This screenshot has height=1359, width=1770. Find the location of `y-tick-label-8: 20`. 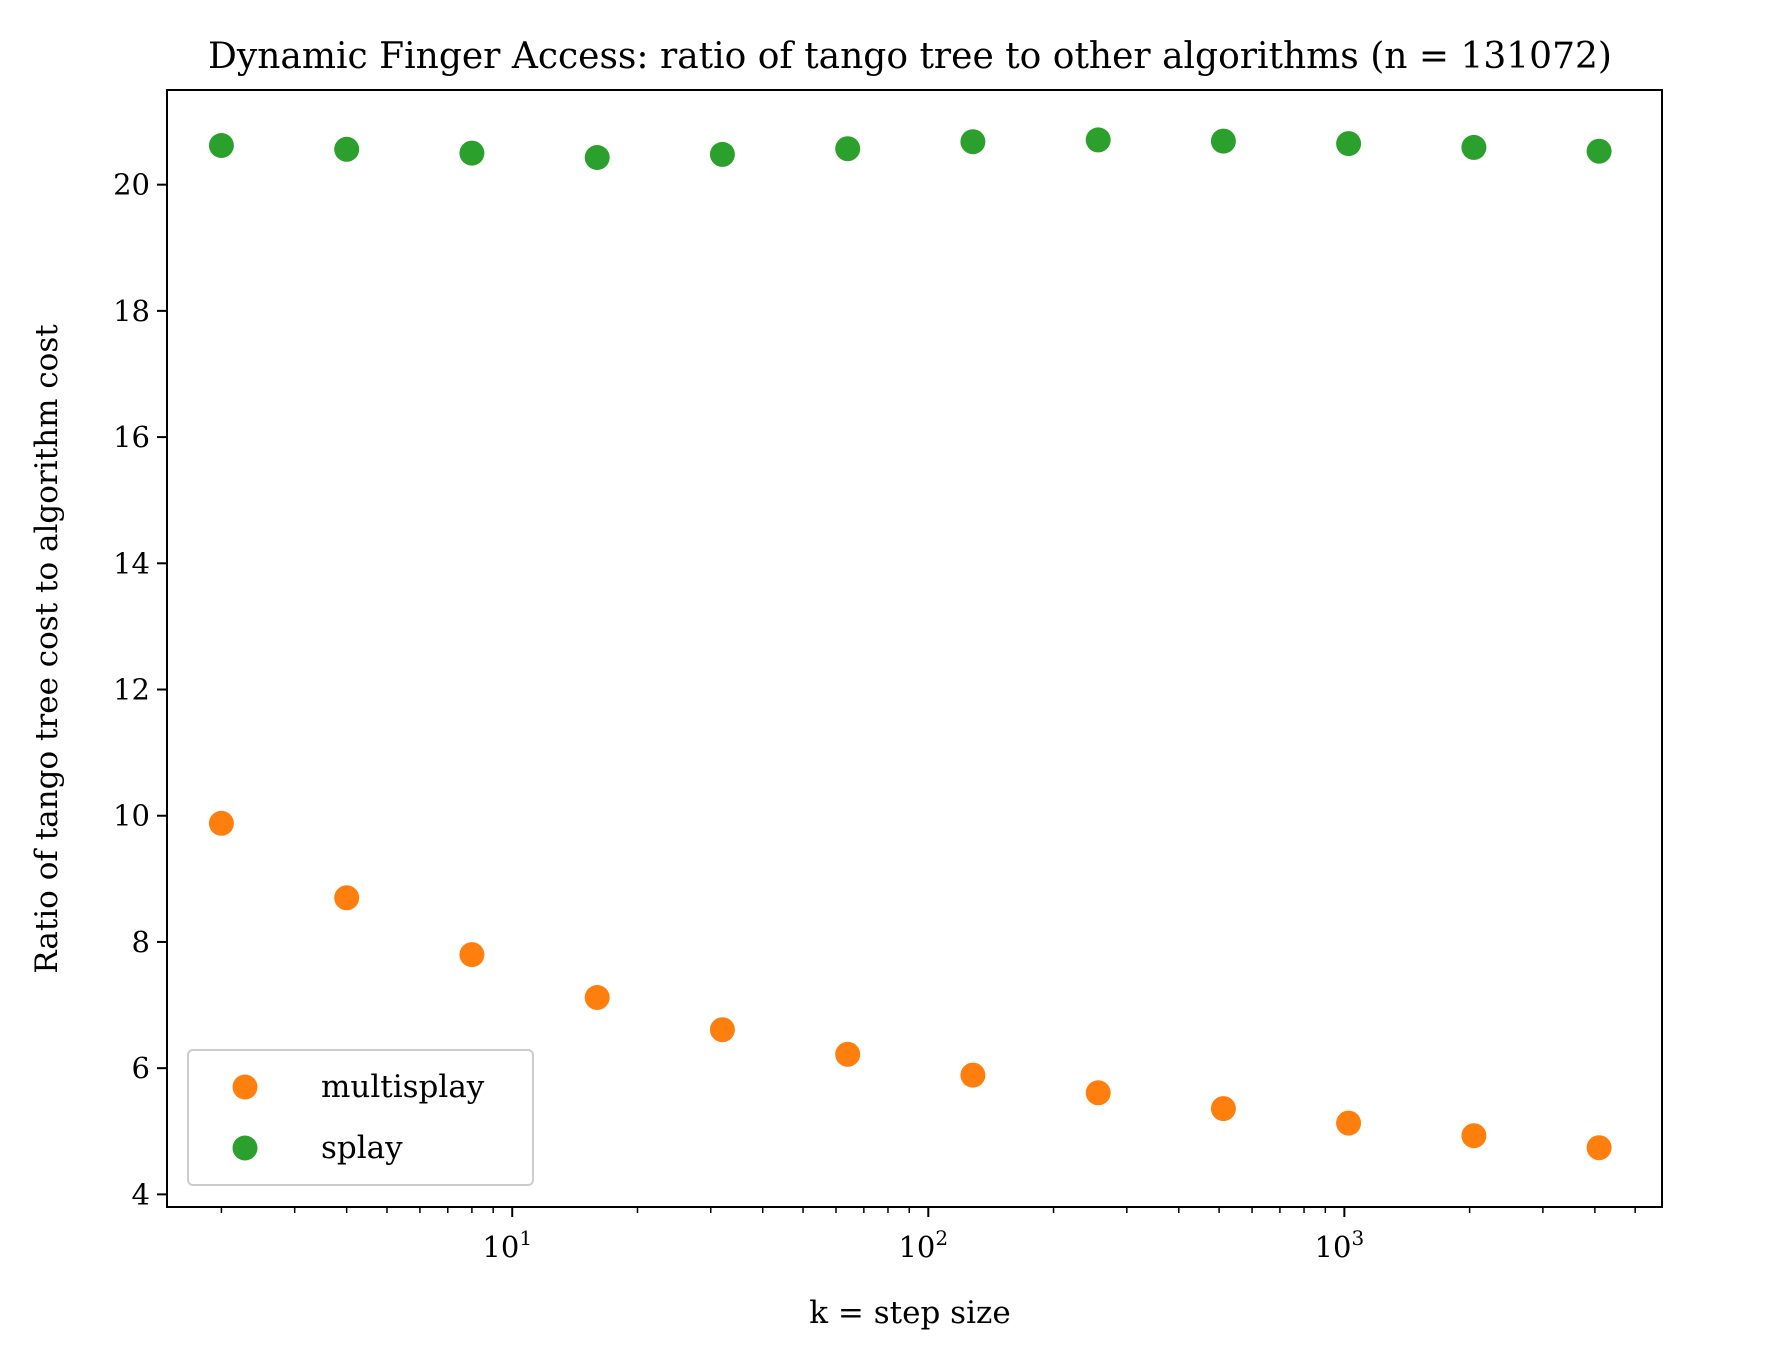

y-tick-label-8: 20 is located at coordinates (131, 185).